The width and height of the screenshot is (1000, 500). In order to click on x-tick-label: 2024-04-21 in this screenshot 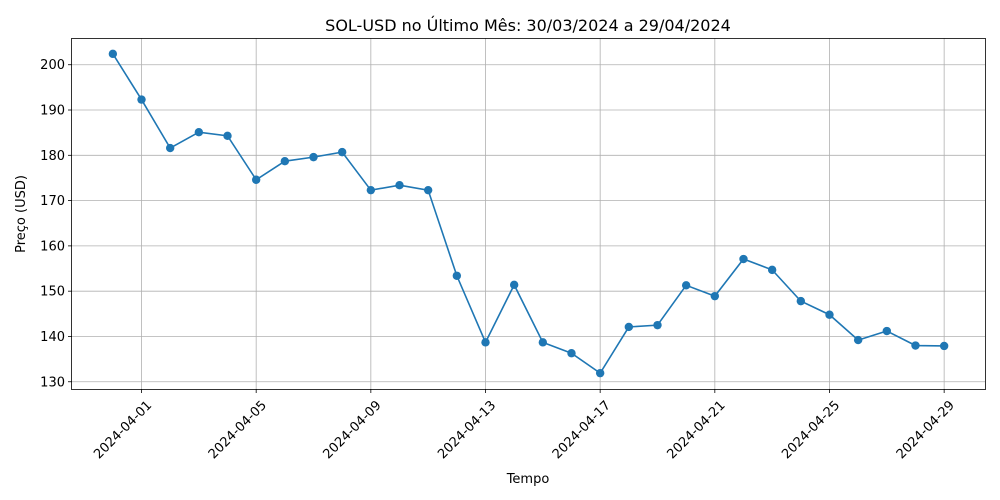, I will do `click(697, 430)`.